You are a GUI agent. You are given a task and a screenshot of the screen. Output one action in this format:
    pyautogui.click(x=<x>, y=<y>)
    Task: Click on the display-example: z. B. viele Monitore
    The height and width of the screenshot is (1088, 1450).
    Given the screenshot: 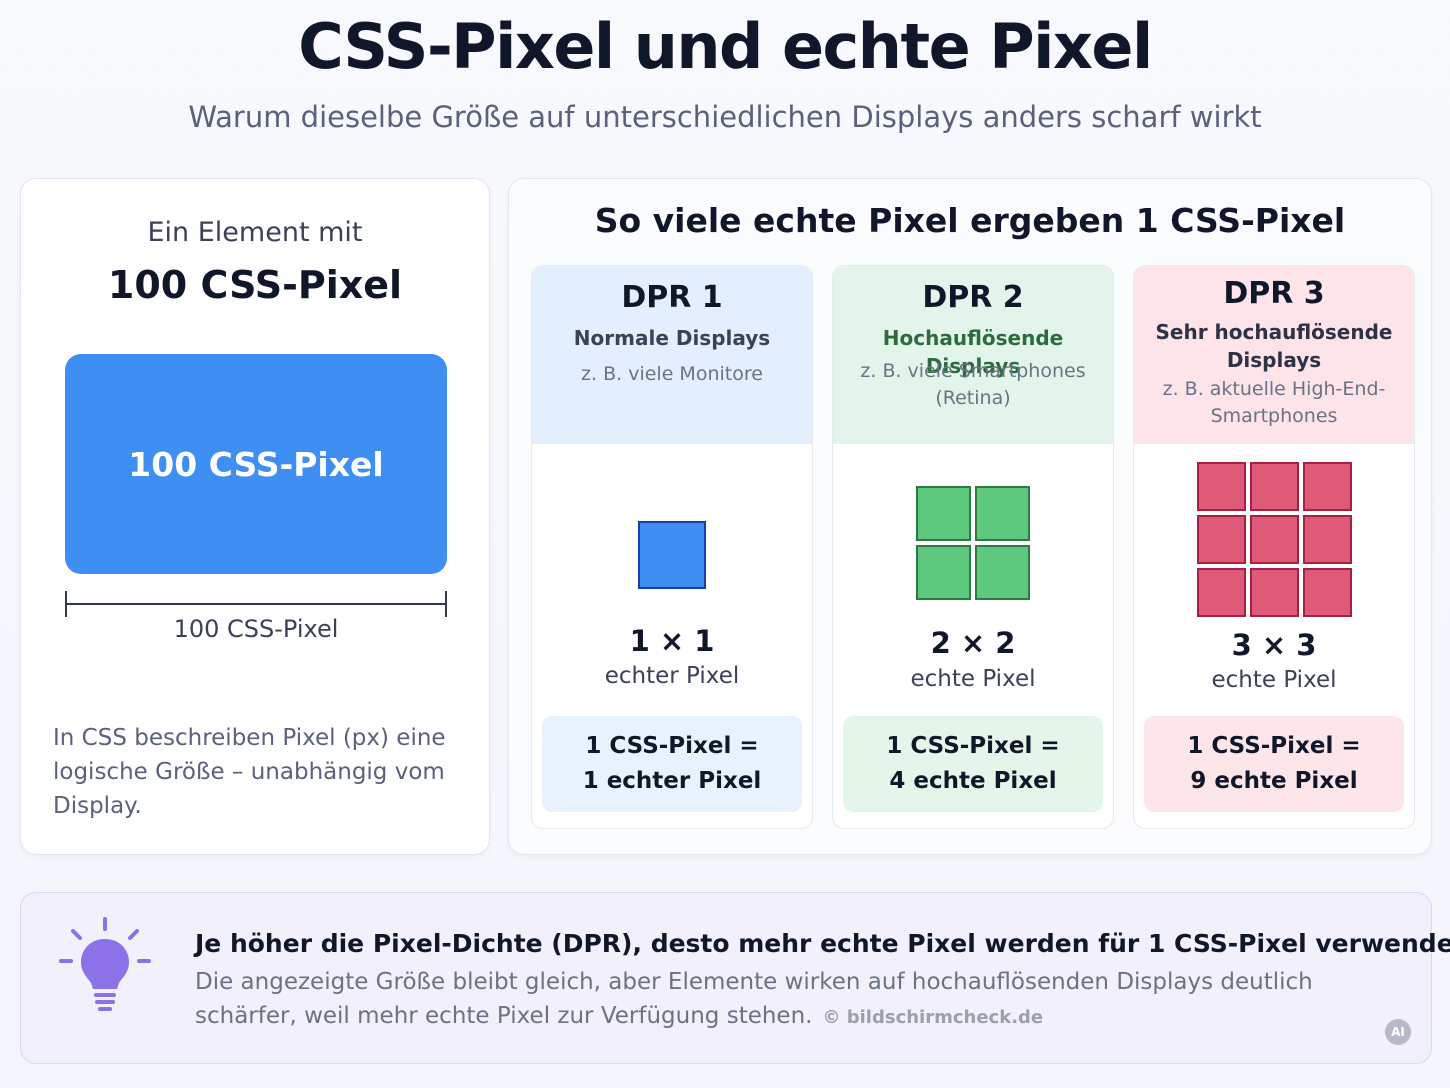 What is the action you would take?
    pyautogui.click(x=672, y=374)
    